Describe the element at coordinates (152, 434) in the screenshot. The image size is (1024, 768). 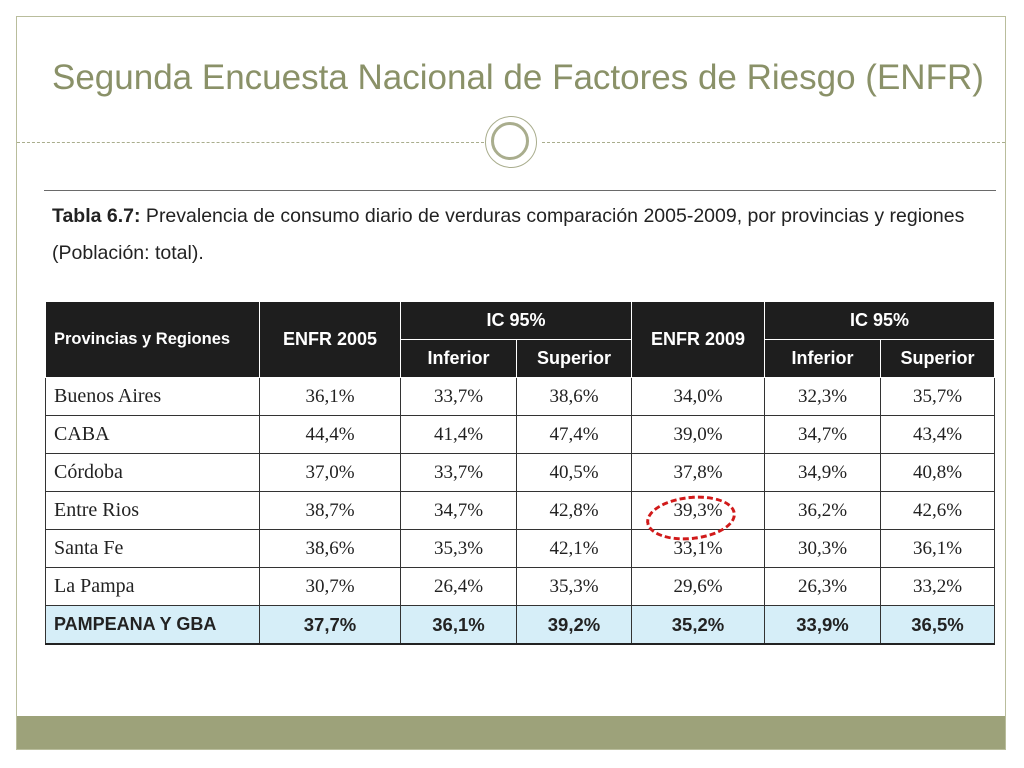
I see `row-name: CABA` at that location.